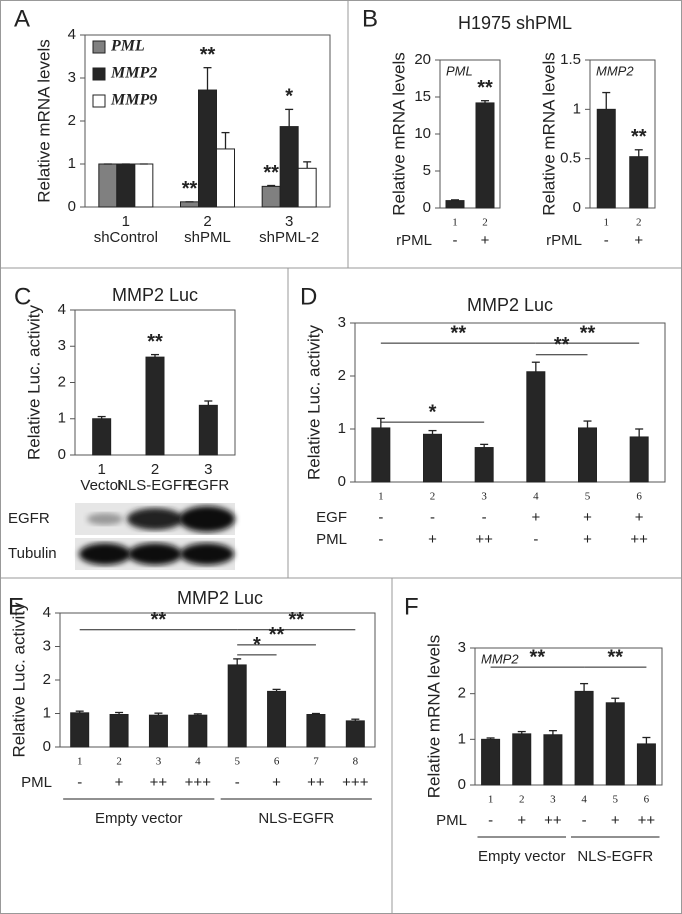 The height and width of the screenshot is (914, 682). What do you see at coordinates (289, 237) in the screenshot?
I see `category-name: shPML-2` at bounding box center [289, 237].